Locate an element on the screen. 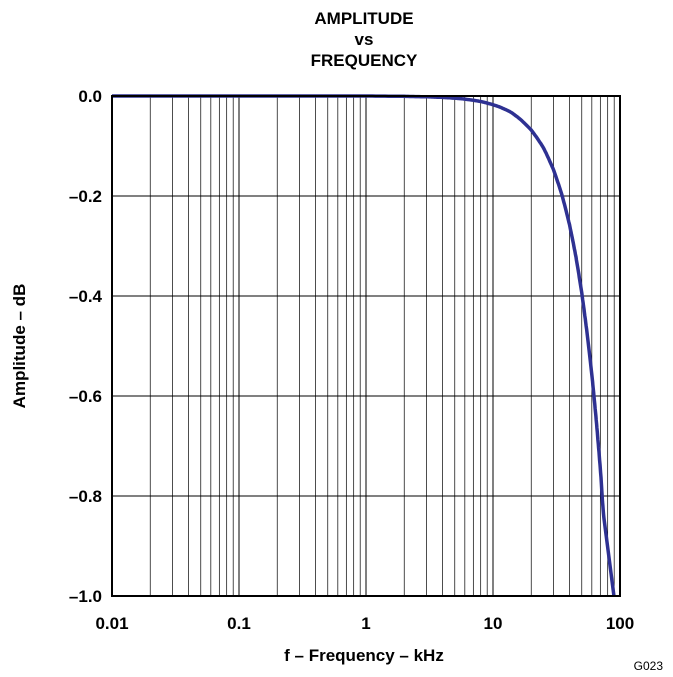 The width and height of the screenshot is (673, 677). x-tick-label: 0.01 is located at coordinates (111, 623).